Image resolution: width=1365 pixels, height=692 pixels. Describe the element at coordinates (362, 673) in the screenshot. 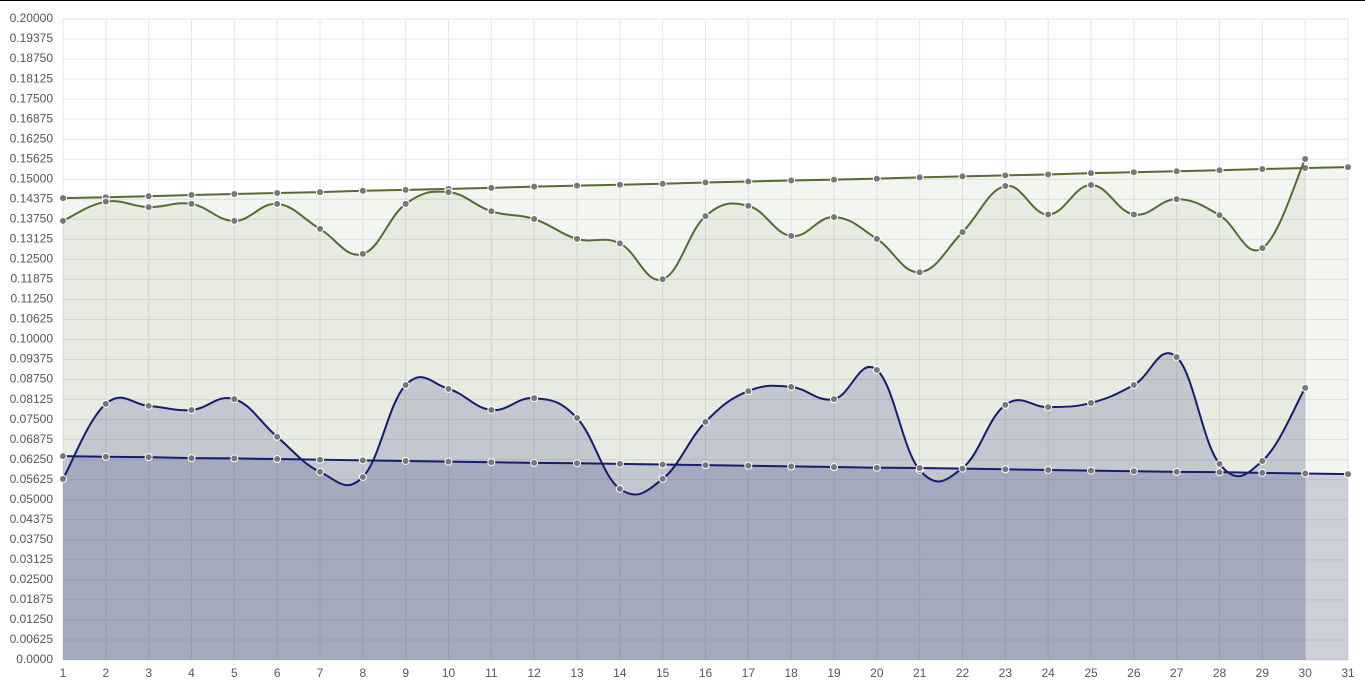

I see `x-tick-label: 8` at that location.